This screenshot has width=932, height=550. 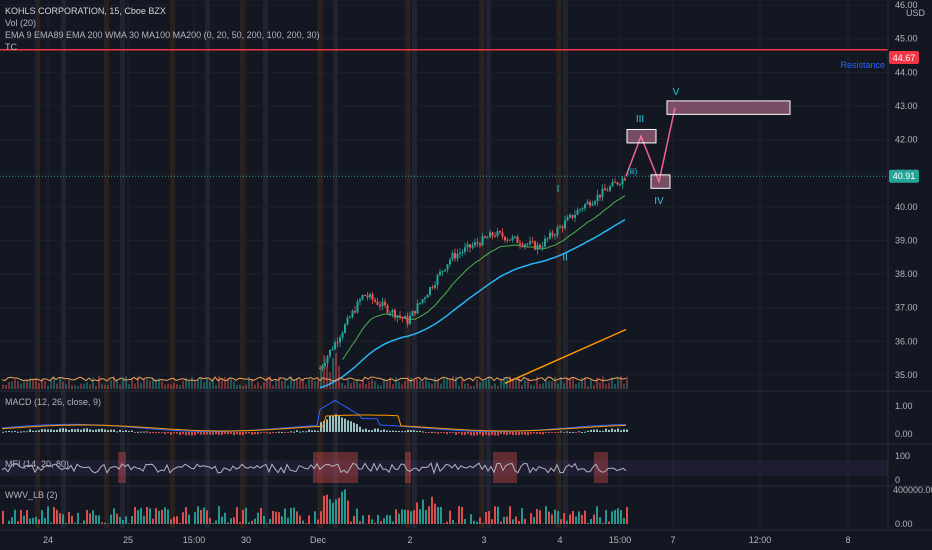 What do you see at coordinates (708, 144) in the screenshot?
I see `projection-boxes` at bounding box center [708, 144].